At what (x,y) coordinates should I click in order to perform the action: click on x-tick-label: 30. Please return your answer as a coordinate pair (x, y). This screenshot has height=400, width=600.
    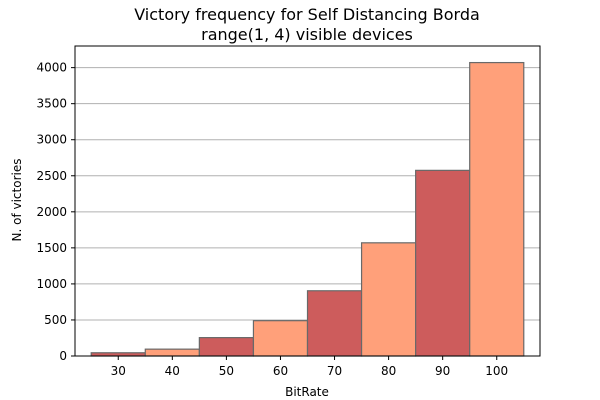
    Looking at the image, I should click on (118, 371).